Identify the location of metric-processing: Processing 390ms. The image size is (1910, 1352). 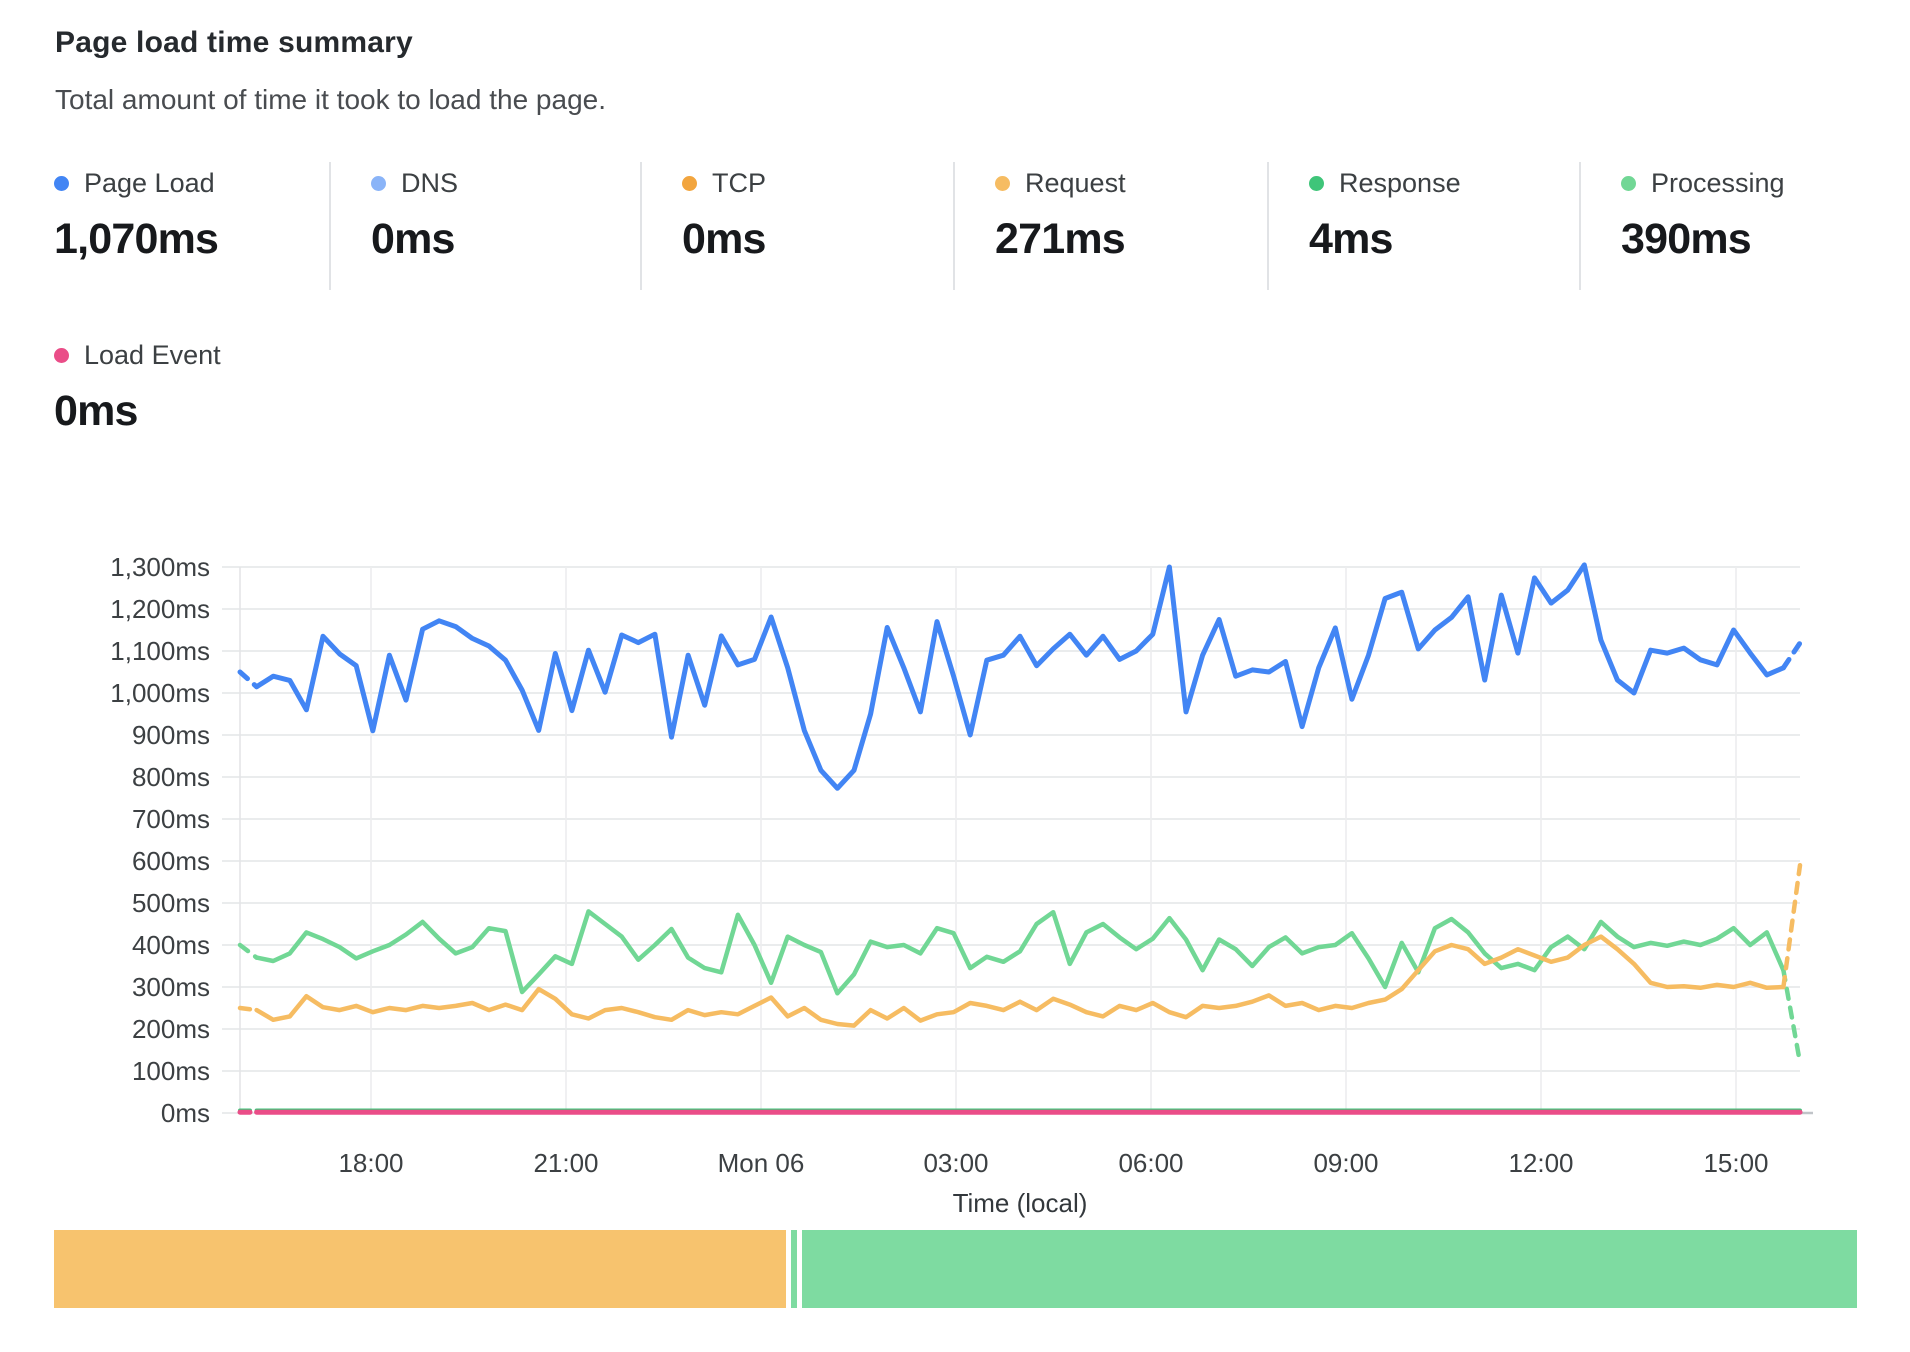
(1744, 226).